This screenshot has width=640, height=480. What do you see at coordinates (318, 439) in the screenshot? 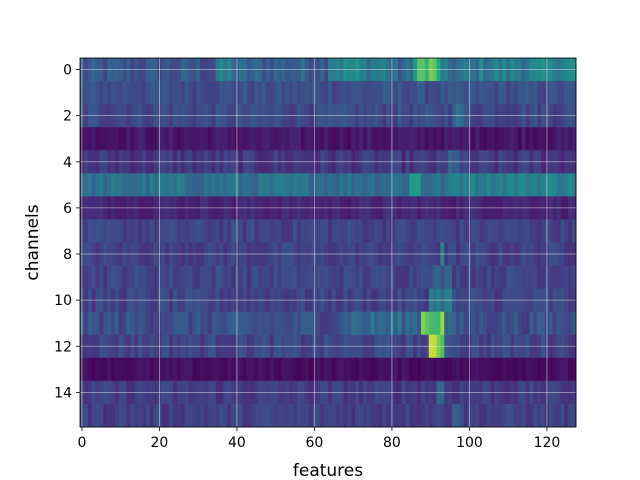
I see `x-axis-ticks: 0 20 40 60 80 100 120` at bounding box center [318, 439].